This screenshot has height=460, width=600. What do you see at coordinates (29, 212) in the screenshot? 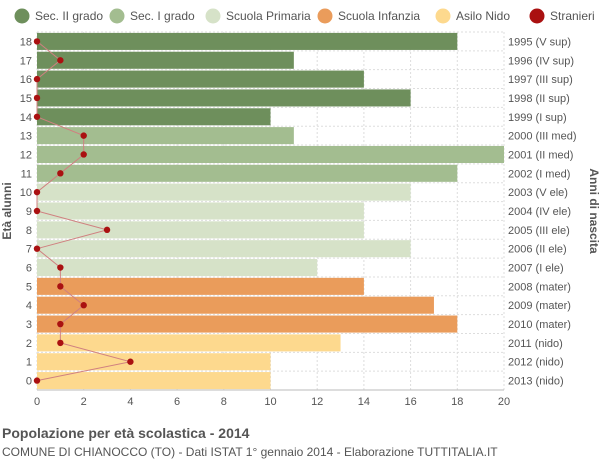
I see `y-tick-label-age: 9` at bounding box center [29, 212].